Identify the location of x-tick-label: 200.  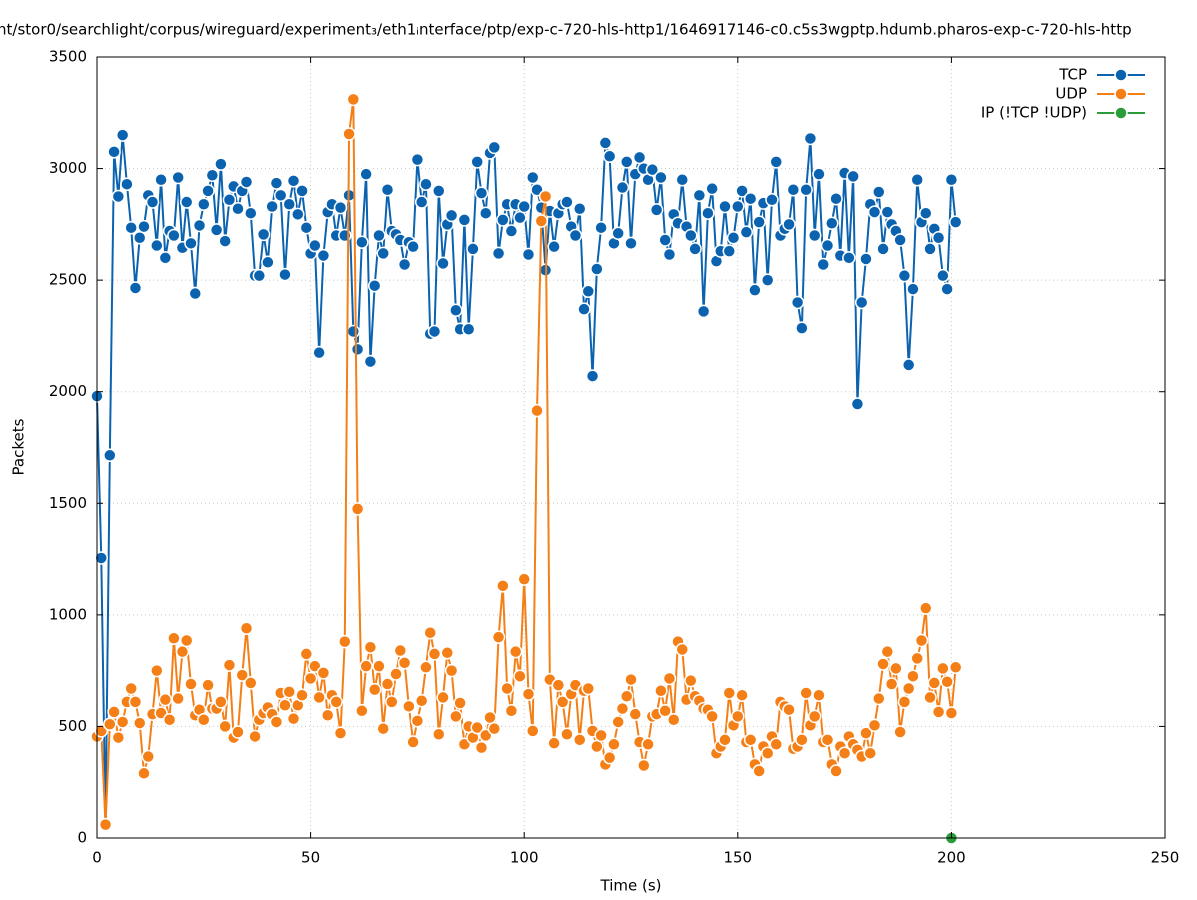
(951, 858).